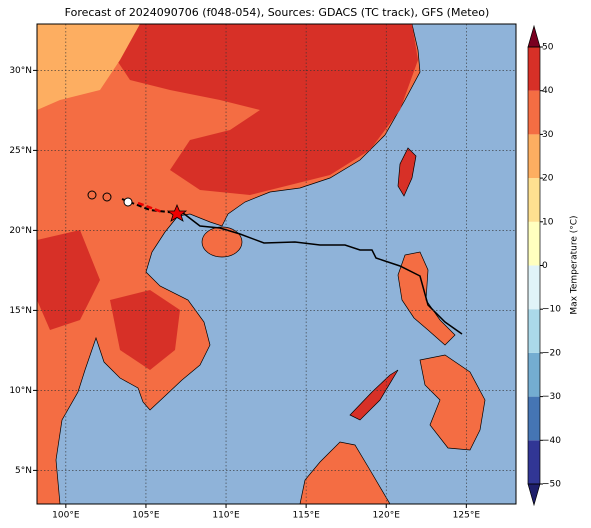 The width and height of the screenshot is (591, 528). Describe the element at coordinates (551, 397) in the screenshot. I see `colorbar-tick-label: −30` at that location.